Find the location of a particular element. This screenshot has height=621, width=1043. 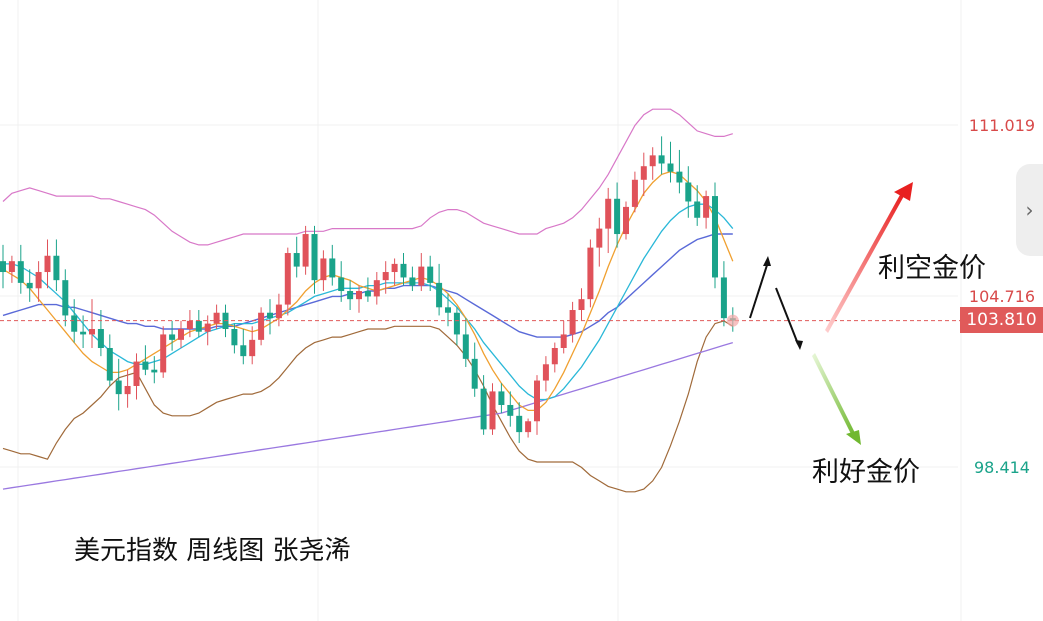

current-price-marker is located at coordinates (732, 320).